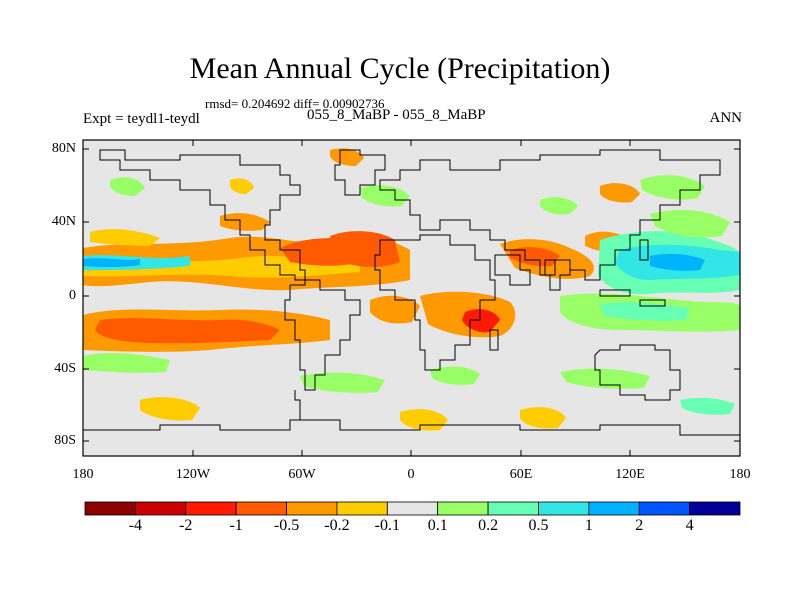  I want to click on colorbar-label: 0.5, so click(538, 525).